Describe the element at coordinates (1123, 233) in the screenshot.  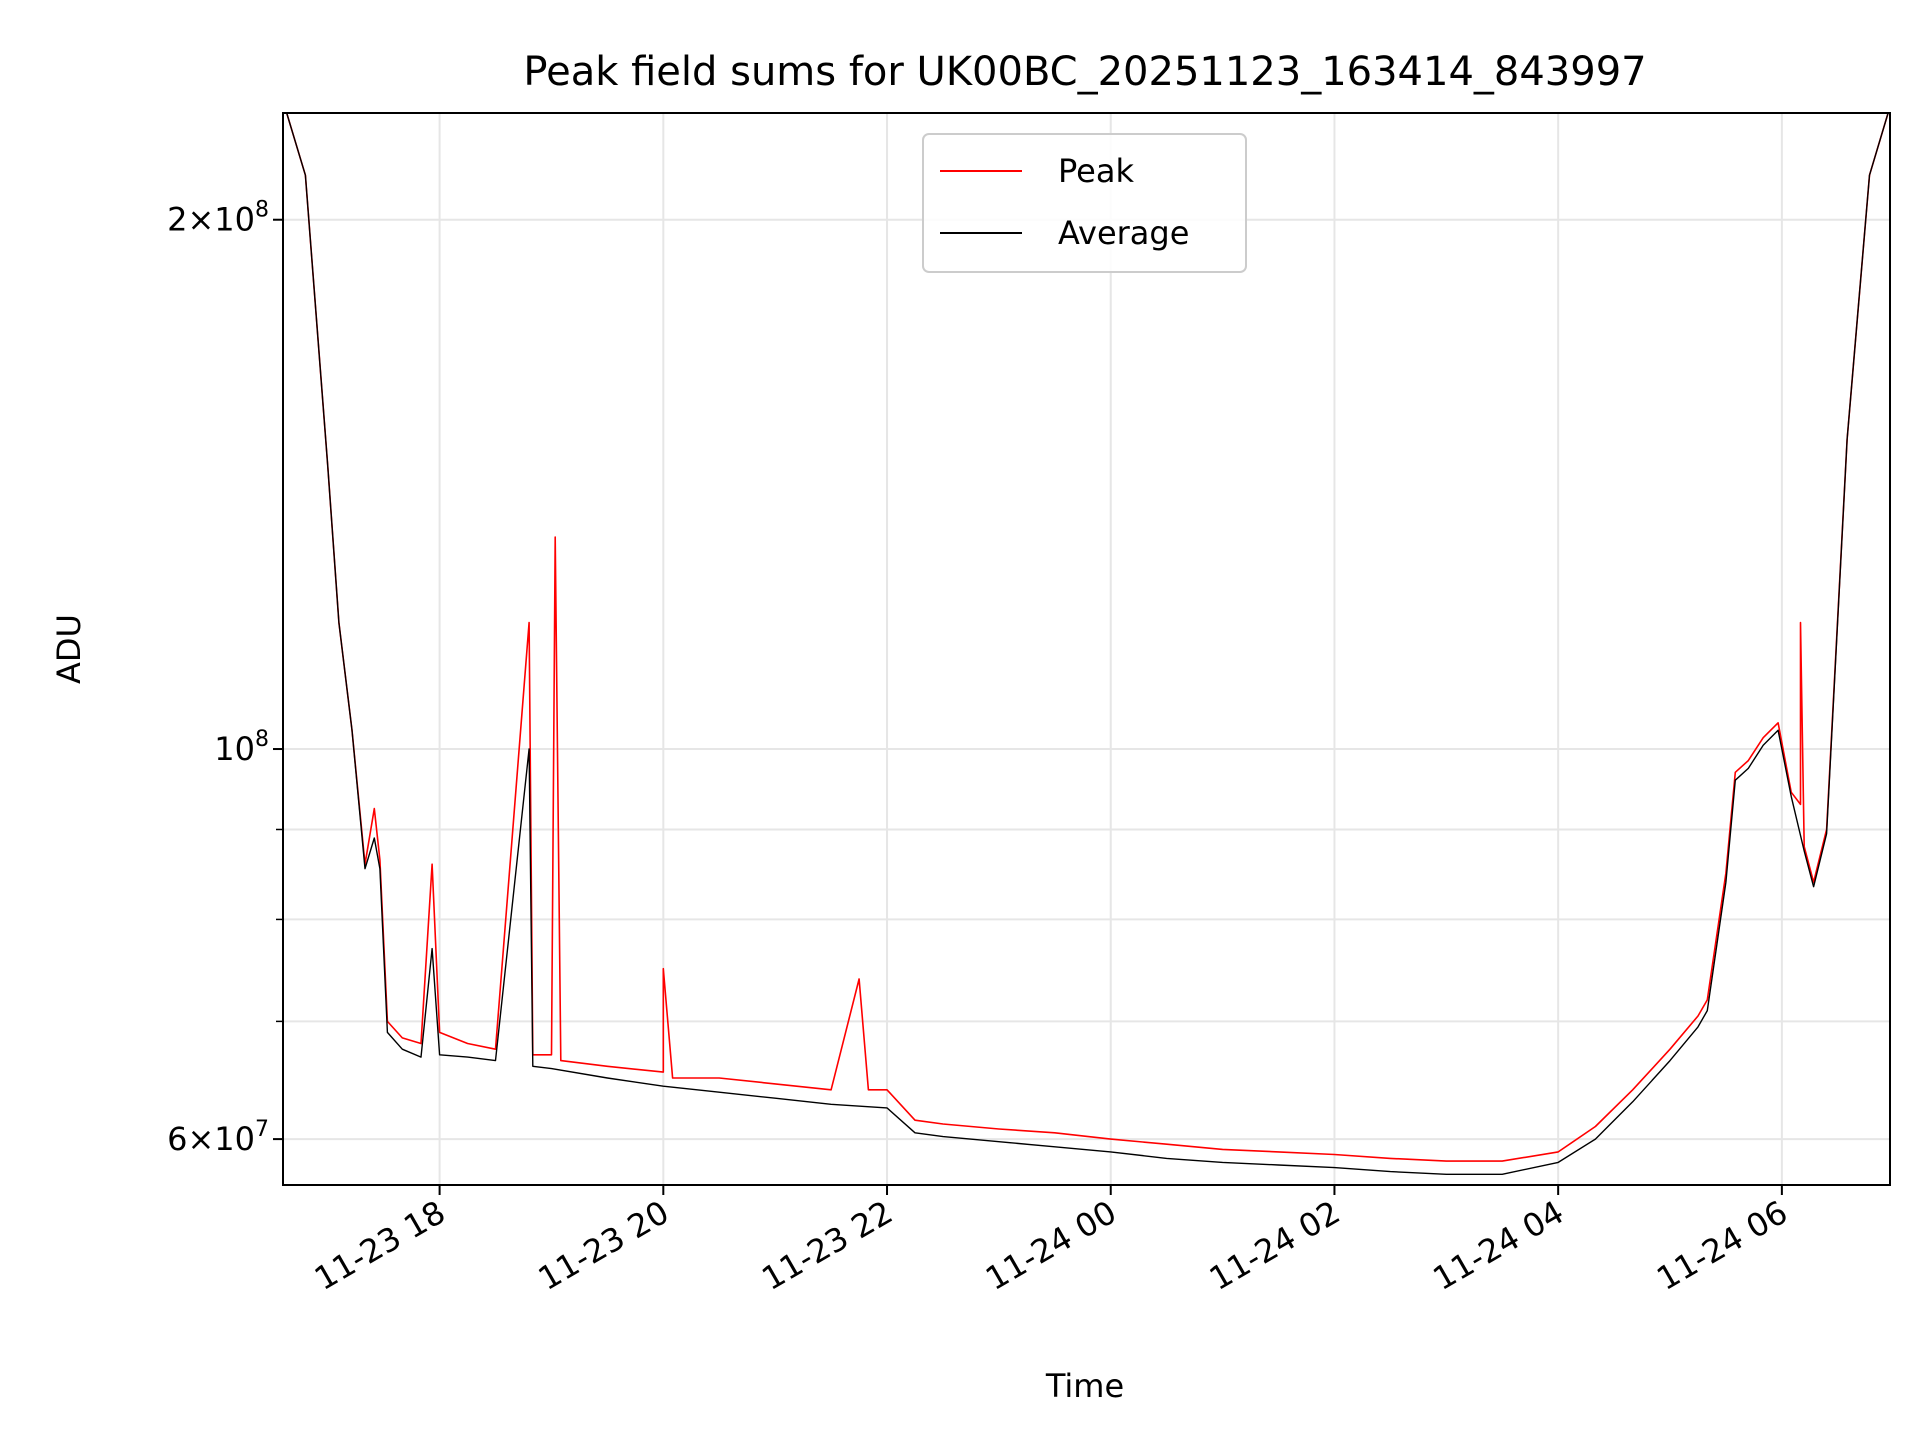
I see `legend-label-average: Average` at that location.